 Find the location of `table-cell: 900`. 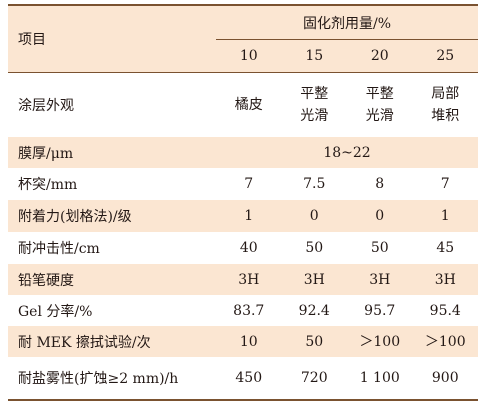

table-cell: 900 is located at coordinates (445, 378).